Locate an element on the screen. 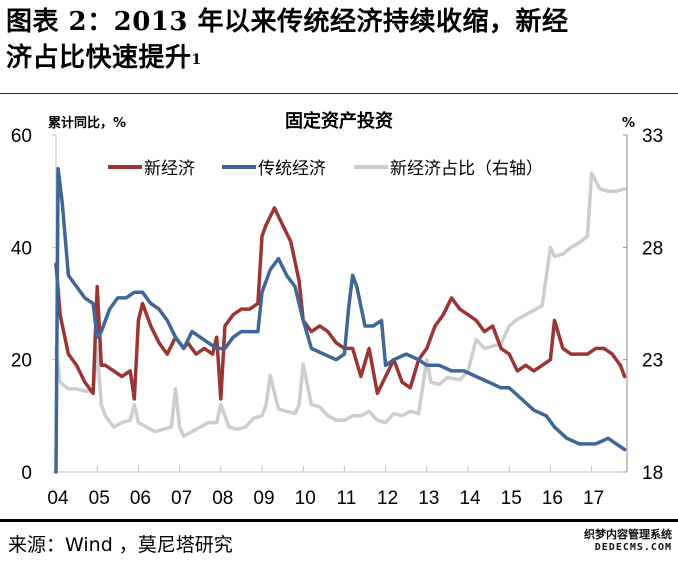  legend-item: 新经济 is located at coordinates (151, 169).